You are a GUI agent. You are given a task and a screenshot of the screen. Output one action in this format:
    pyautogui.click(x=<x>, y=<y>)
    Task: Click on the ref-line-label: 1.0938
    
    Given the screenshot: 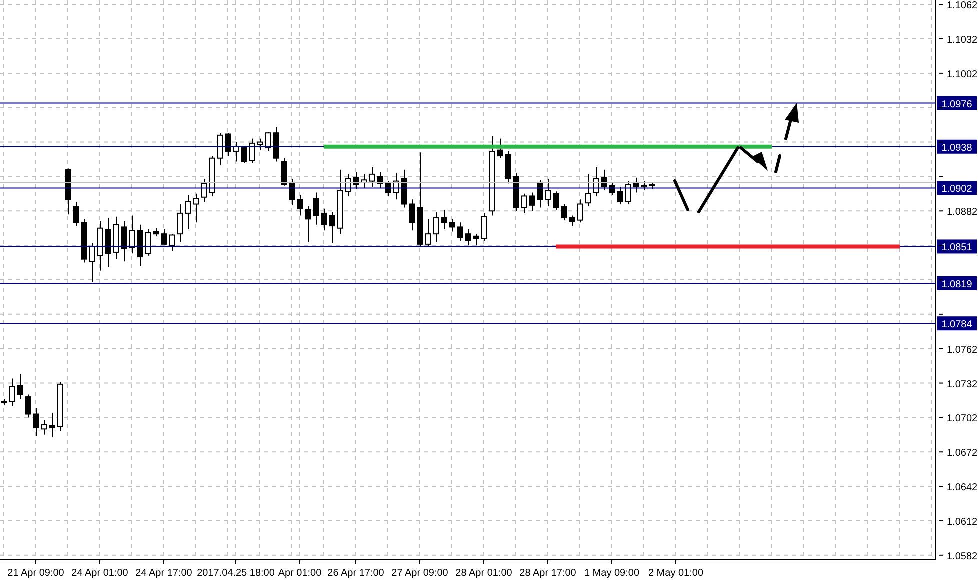 What is the action you would take?
    pyautogui.click(x=957, y=148)
    